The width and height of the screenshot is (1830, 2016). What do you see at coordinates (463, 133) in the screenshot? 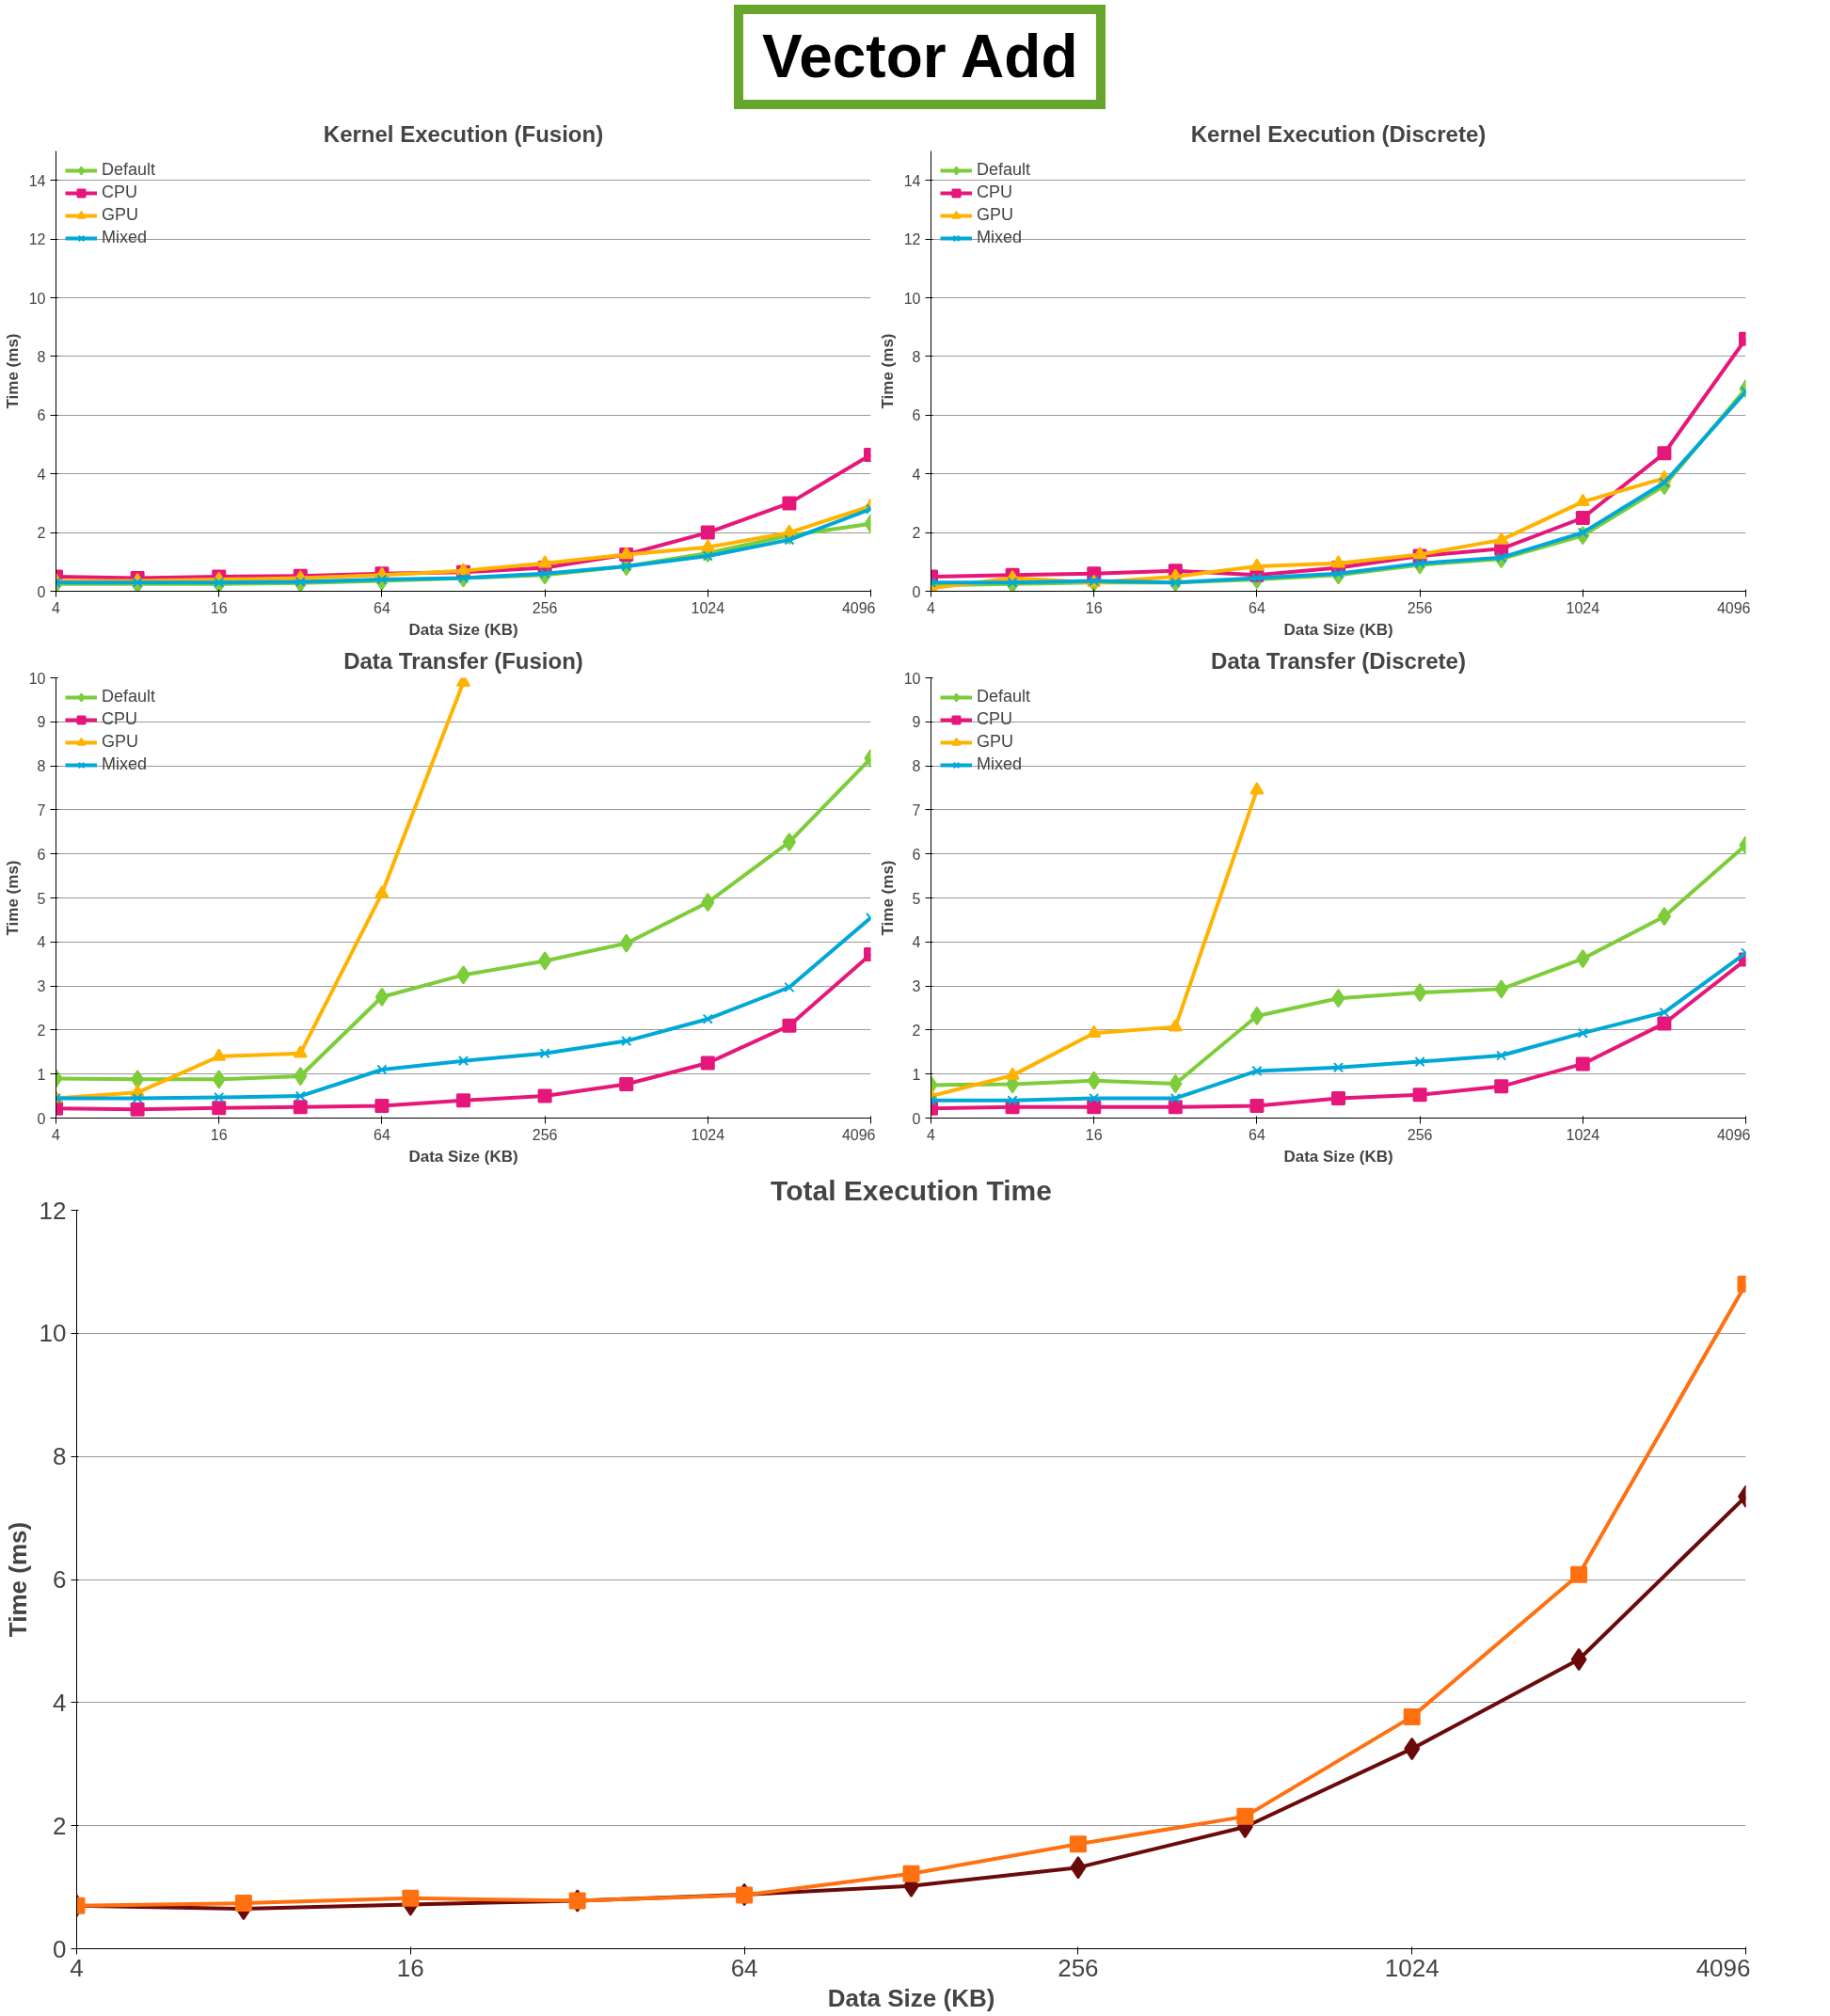
I see `chart-title: Kernel Execution (Fusion)` at bounding box center [463, 133].